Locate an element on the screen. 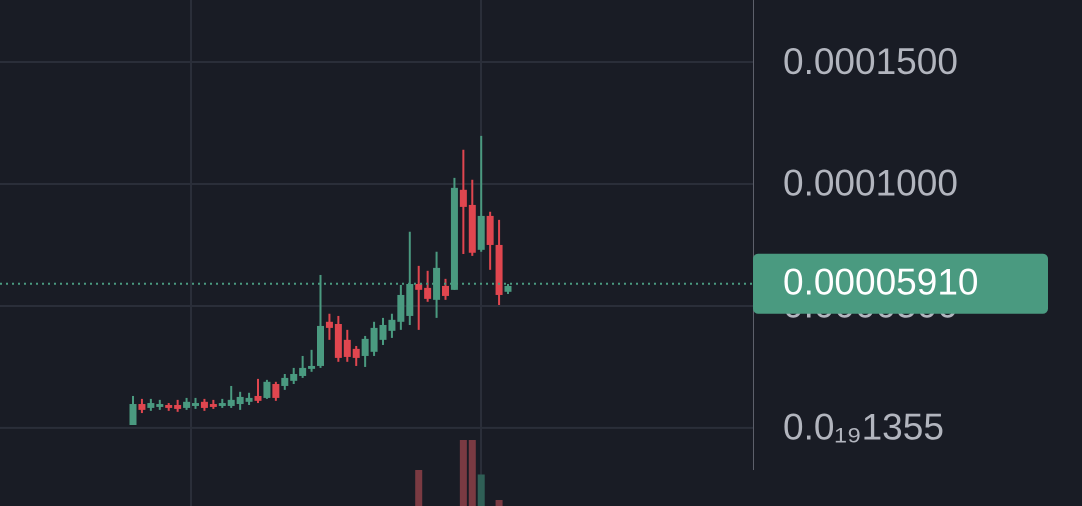  last-price-badge is located at coordinates (900, 283).